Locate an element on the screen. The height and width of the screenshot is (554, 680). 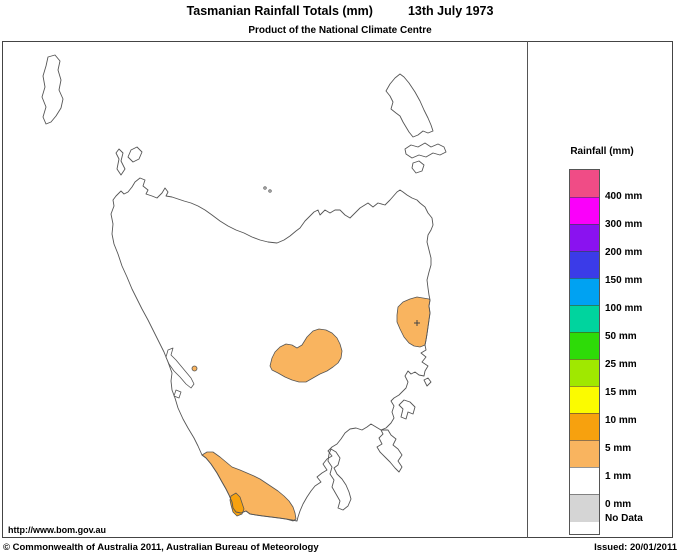
rain-region-small-dot is located at coordinates (194, 368).